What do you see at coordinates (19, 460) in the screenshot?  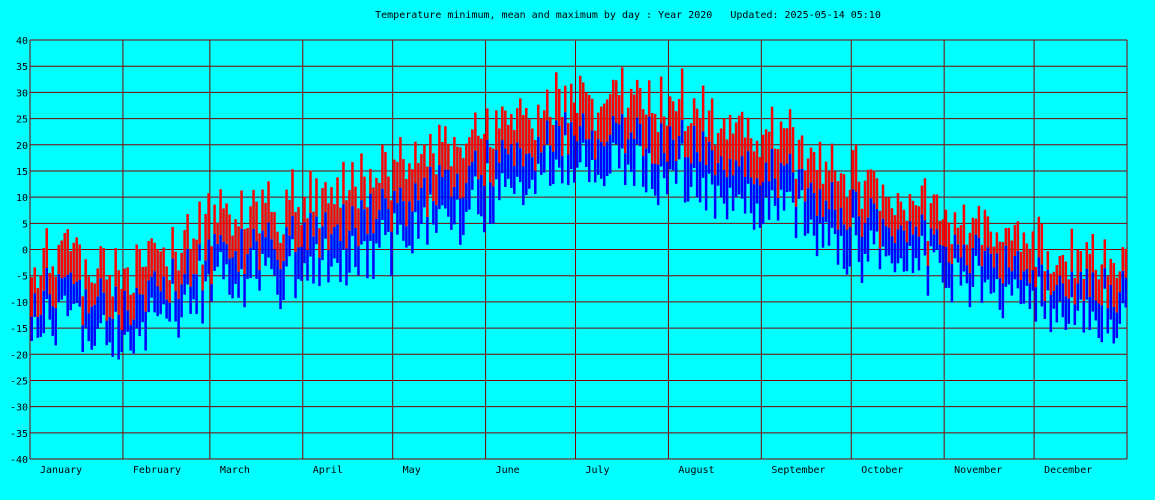 I see `y-tick-label: -40` at bounding box center [19, 460].